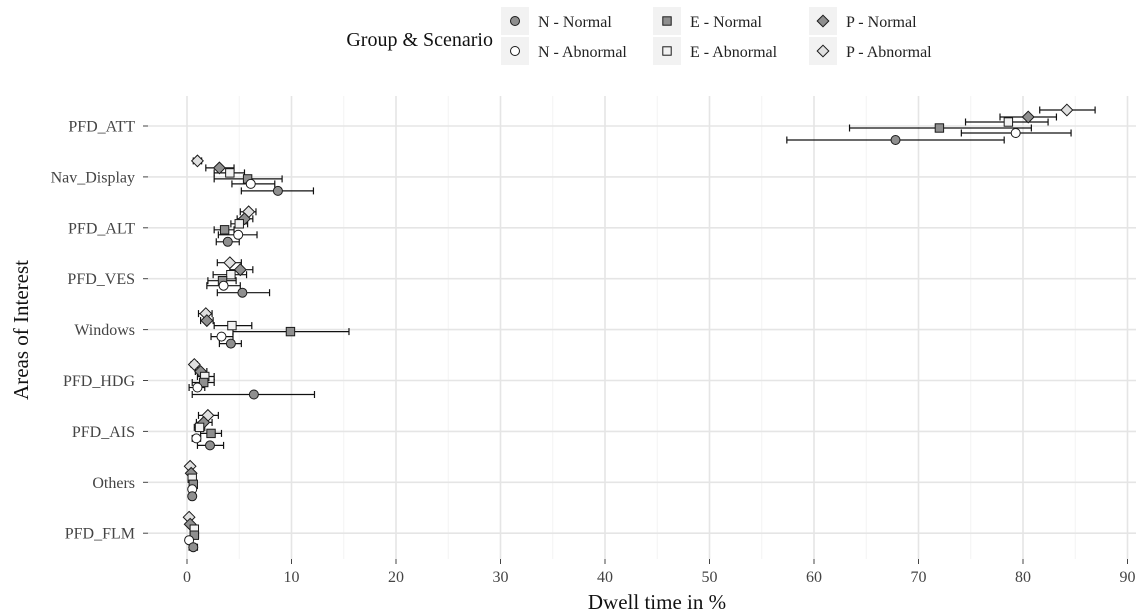 This screenshot has width=1136, height=615. I want to click on y-tick-label: PFD_FLM, so click(100, 534).